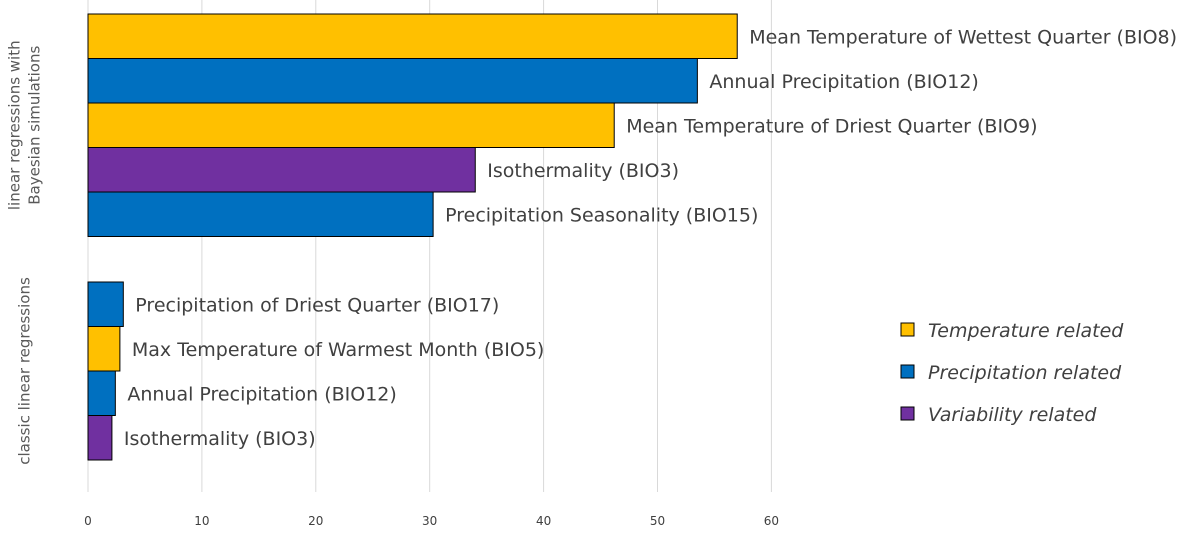  What do you see at coordinates (15, 125) in the screenshot?
I see `group-label: linear regressions with` at bounding box center [15, 125].